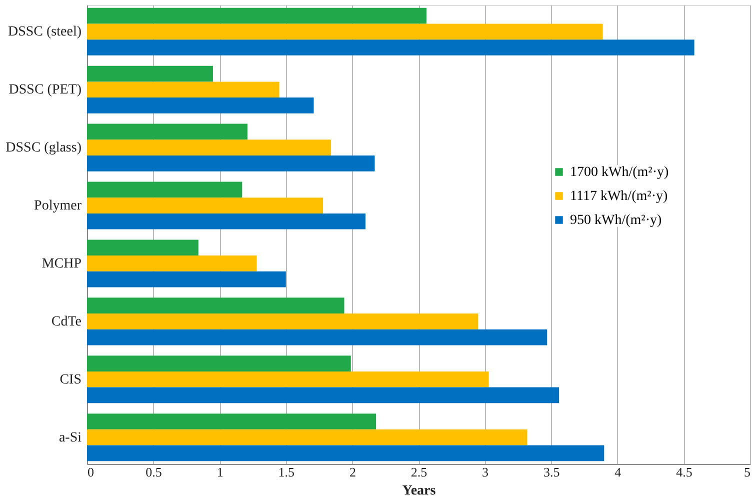 This screenshot has height=502, width=756. I want to click on x-tick-label: 3.5, so click(551, 472).